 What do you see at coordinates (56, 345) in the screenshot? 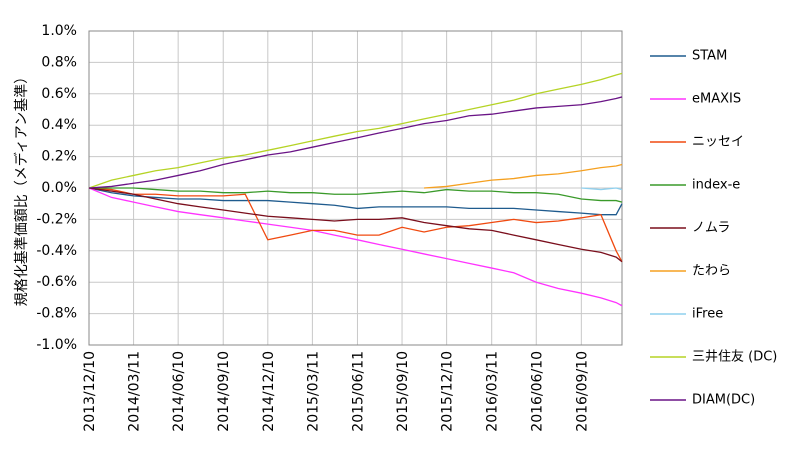
I see `y-tick-label: -1.0%` at bounding box center [56, 345].